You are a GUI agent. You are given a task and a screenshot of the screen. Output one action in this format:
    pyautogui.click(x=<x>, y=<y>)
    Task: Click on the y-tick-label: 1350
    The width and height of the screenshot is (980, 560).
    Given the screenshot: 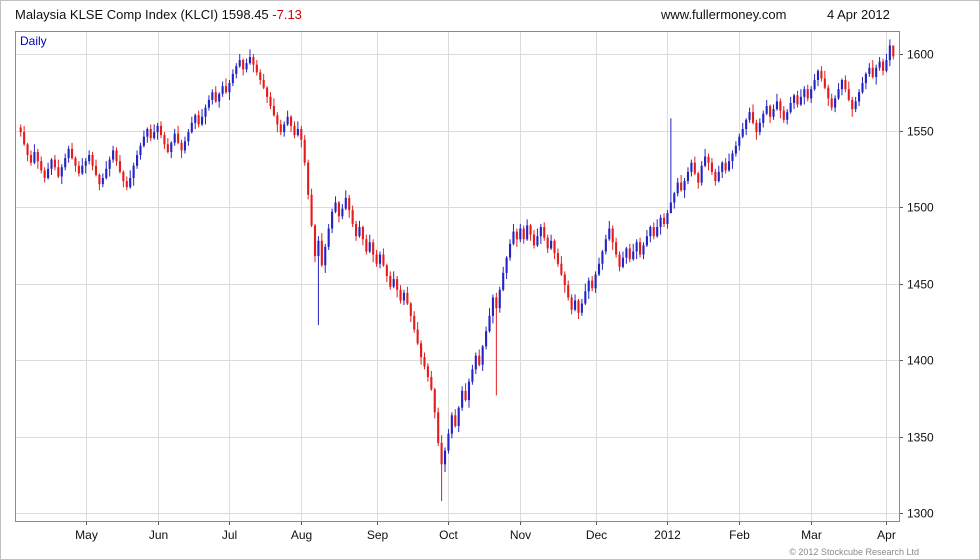 What is the action you would take?
    pyautogui.click(x=920, y=438)
    